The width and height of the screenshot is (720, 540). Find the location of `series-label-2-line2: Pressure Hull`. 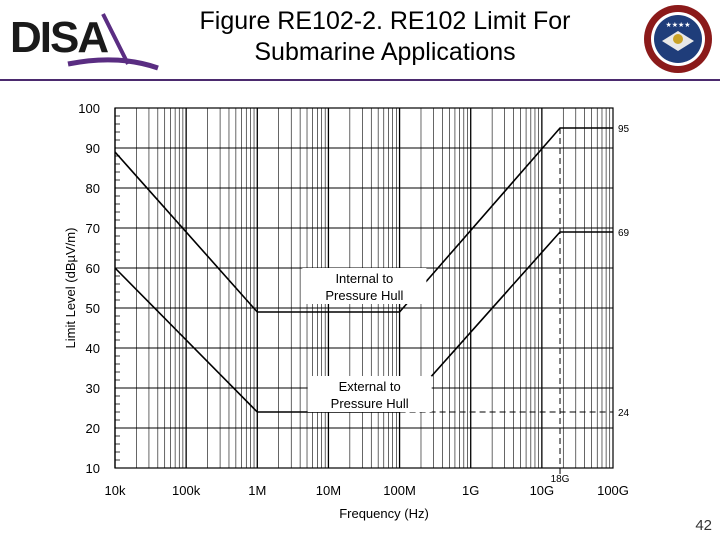

series-label-2-line2: Pressure Hull is located at coordinates (370, 403).